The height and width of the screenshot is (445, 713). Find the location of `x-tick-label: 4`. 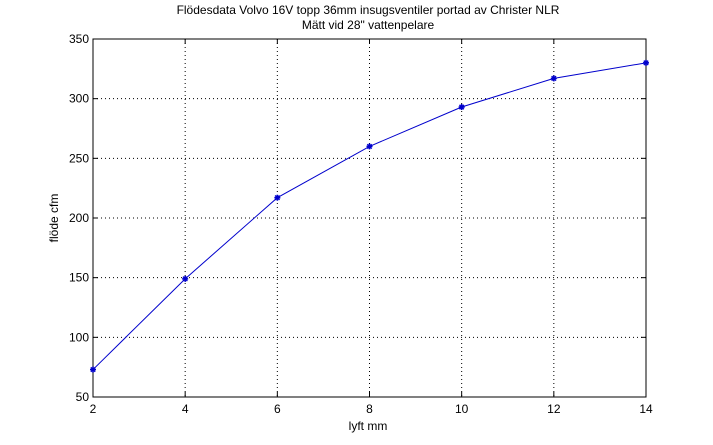

x-tick-label: 4 is located at coordinates (185, 409).